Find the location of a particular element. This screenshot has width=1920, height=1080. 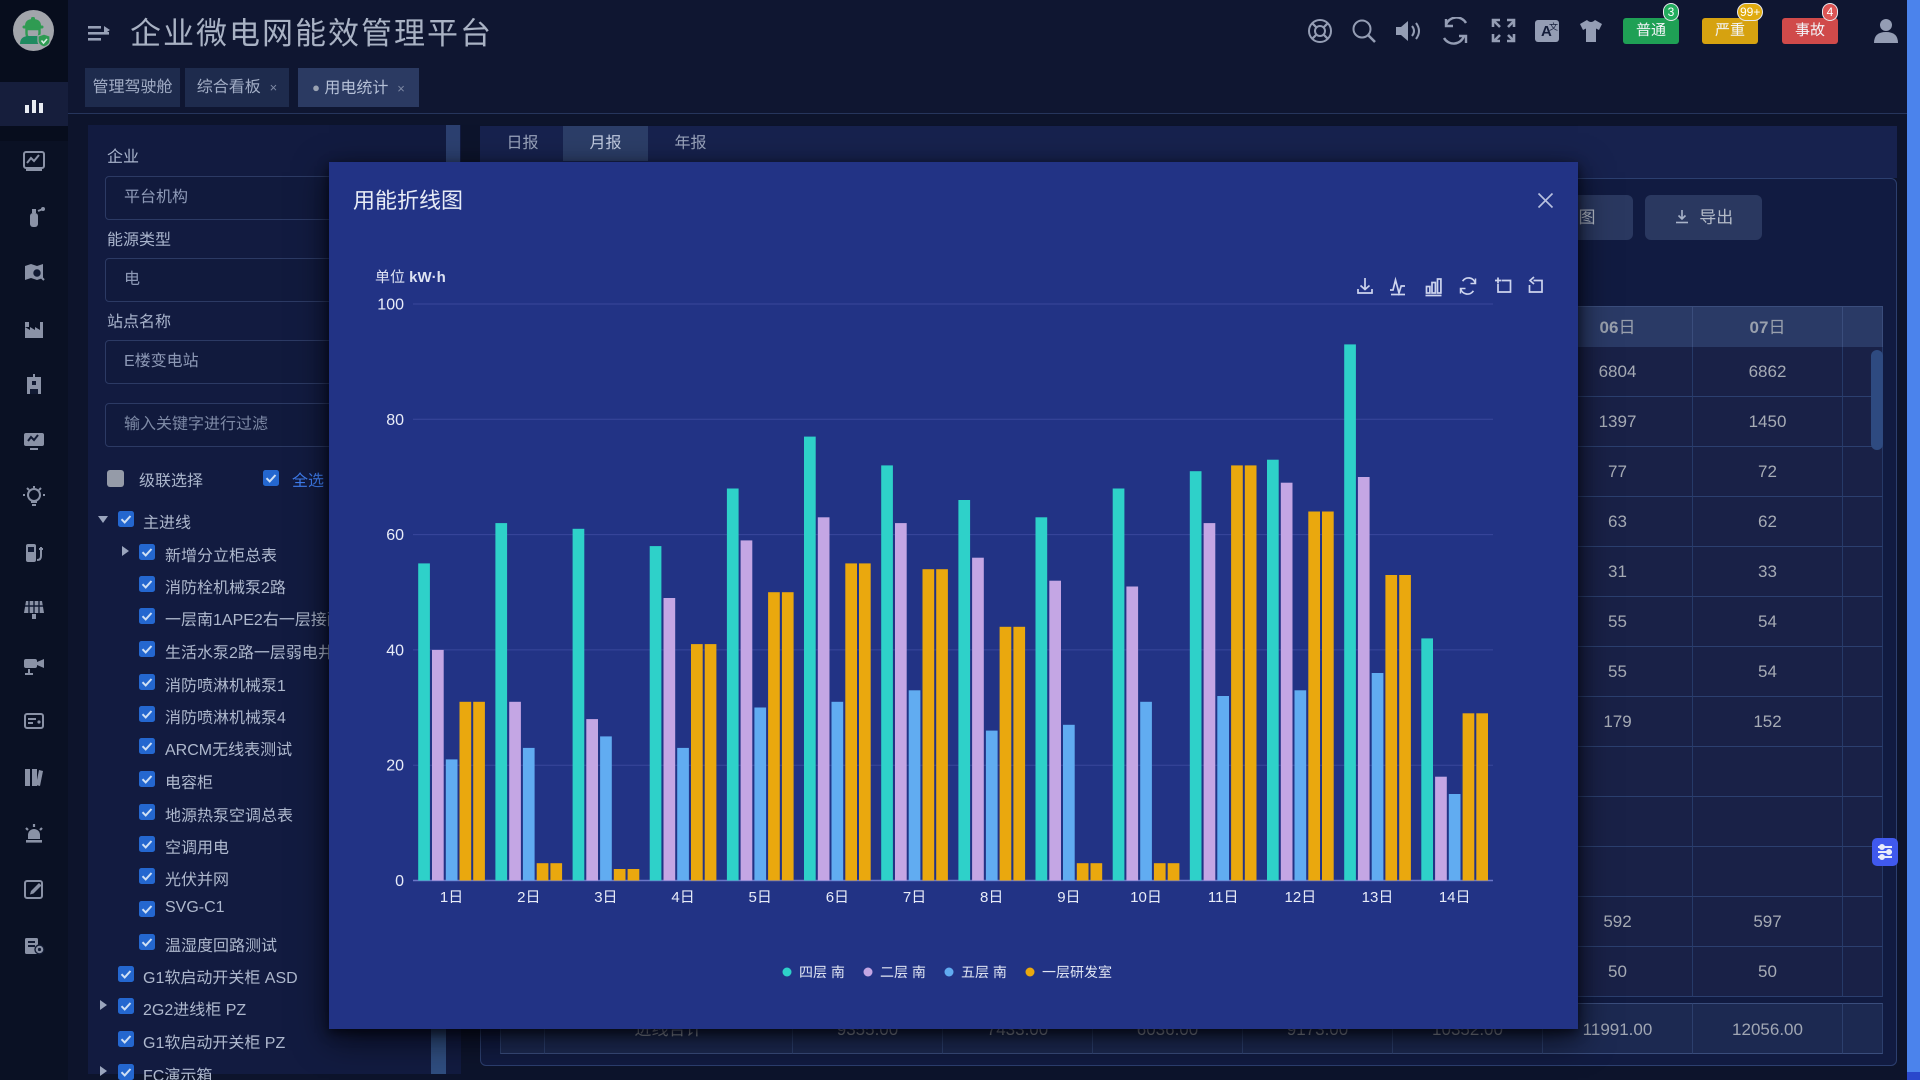

svg-text: A is located at coordinates (1546, 31).